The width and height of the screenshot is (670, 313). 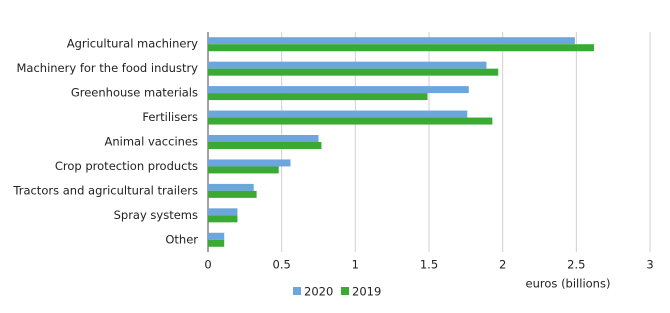 I want to click on y-tick-label: Spray systems, so click(x=156, y=215).